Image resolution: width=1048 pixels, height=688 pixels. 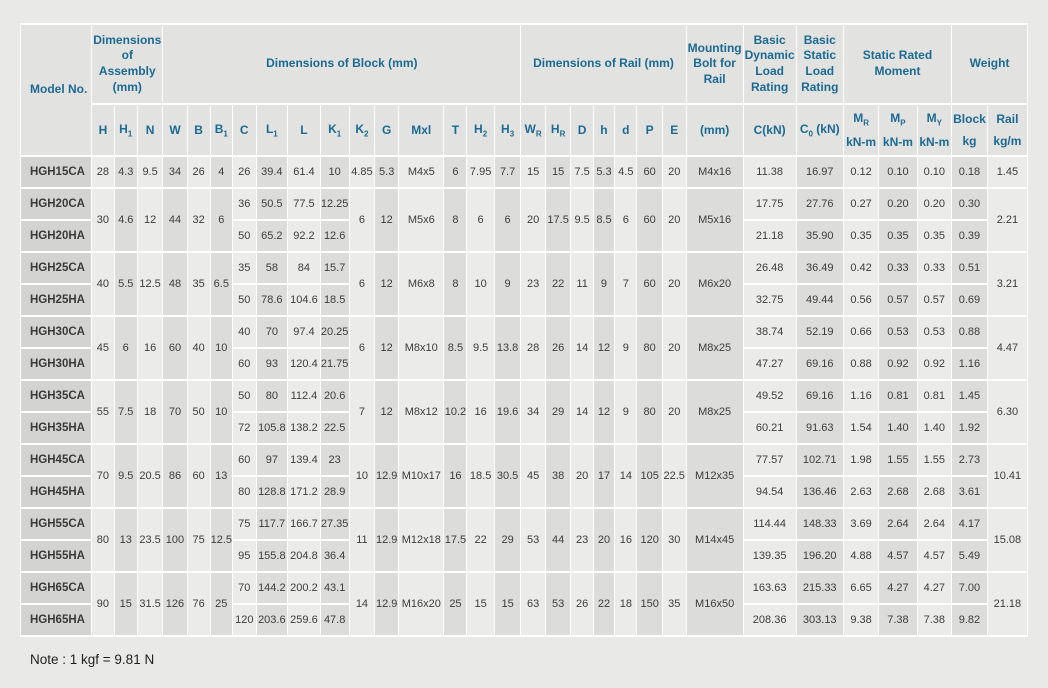 What do you see at coordinates (304, 268) in the screenshot?
I see `table-cell: 84` at bounding box center [304, 268].